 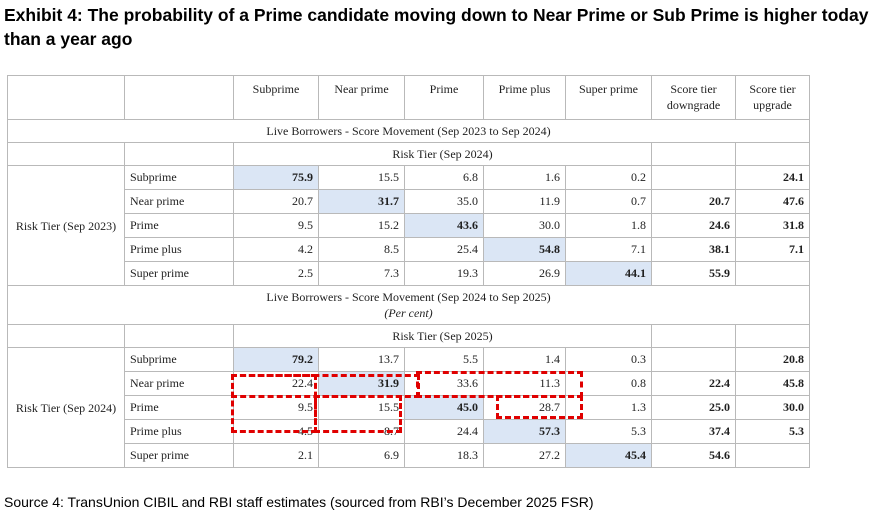 What do you see at coordinates (524, 359) in the screenshot?
I see `cell-value: 1.4` at bounding box center [524, 359].